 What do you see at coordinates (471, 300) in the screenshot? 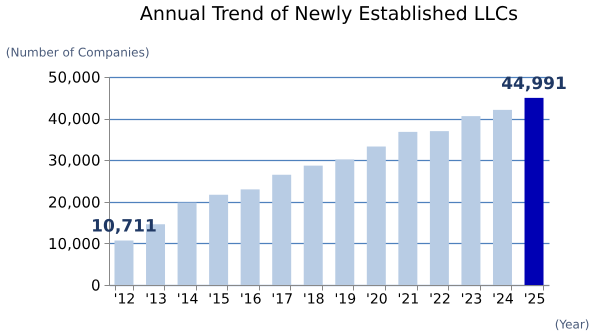
I see `x-tick-label: '23` at bounding box center [471, 300].